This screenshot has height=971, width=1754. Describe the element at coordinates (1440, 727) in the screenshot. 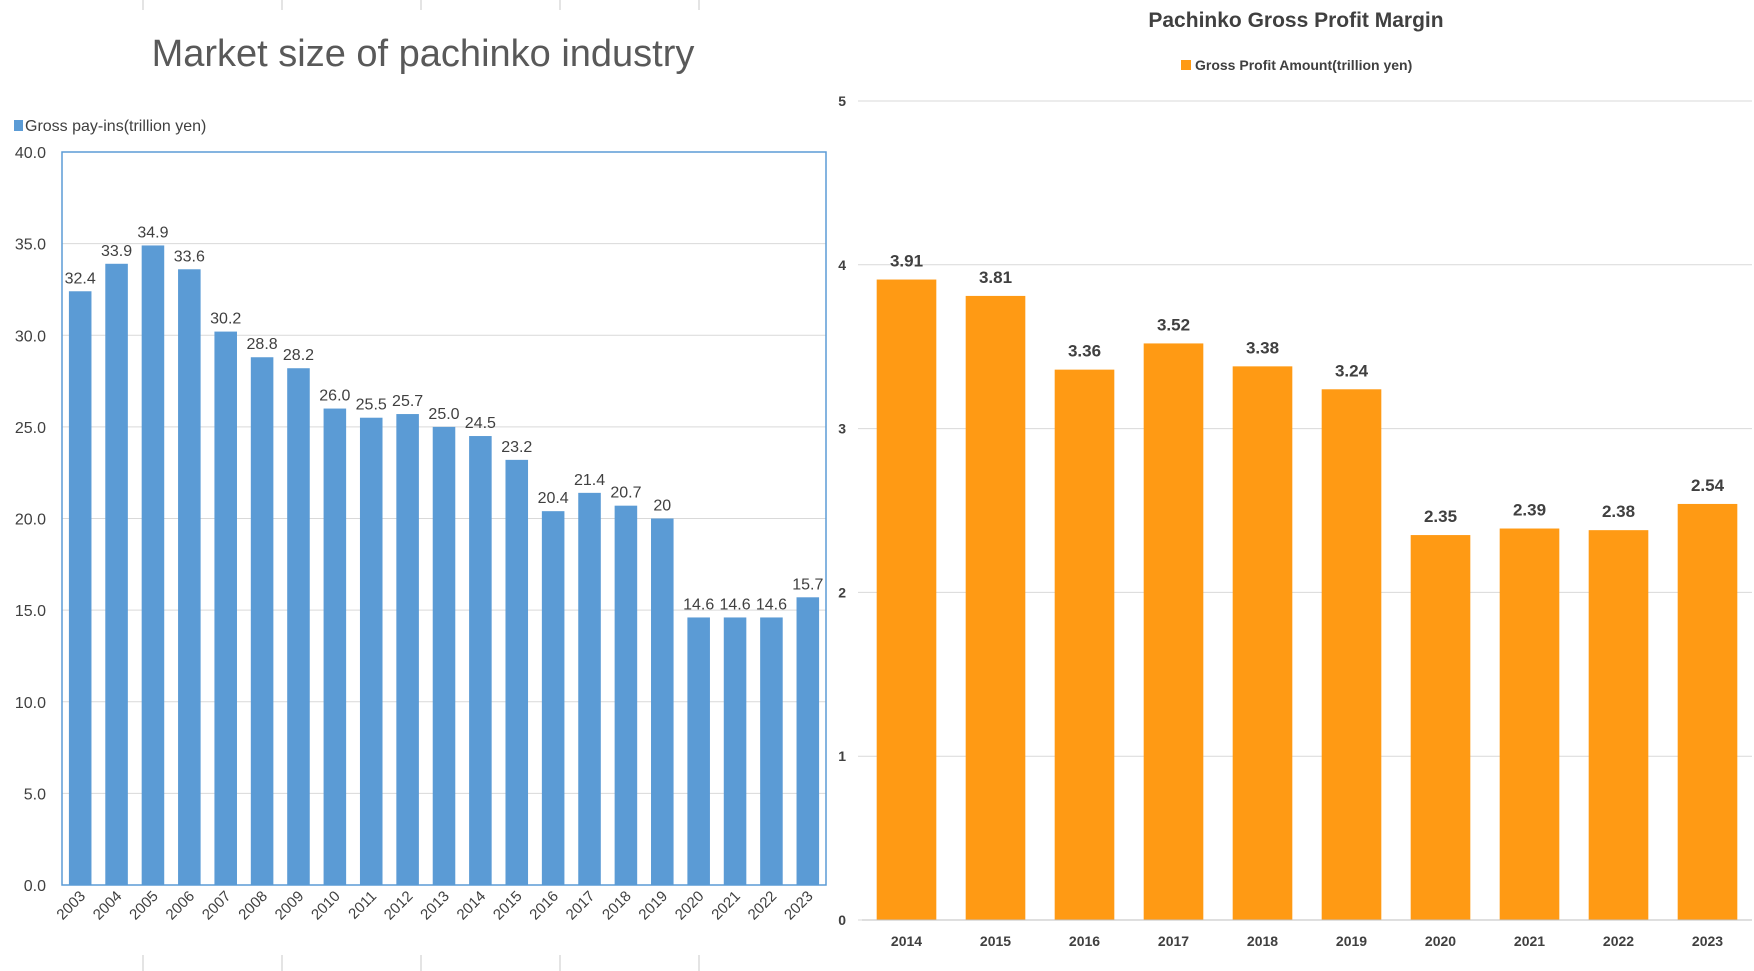

I see `right-bar-2020` at that location.